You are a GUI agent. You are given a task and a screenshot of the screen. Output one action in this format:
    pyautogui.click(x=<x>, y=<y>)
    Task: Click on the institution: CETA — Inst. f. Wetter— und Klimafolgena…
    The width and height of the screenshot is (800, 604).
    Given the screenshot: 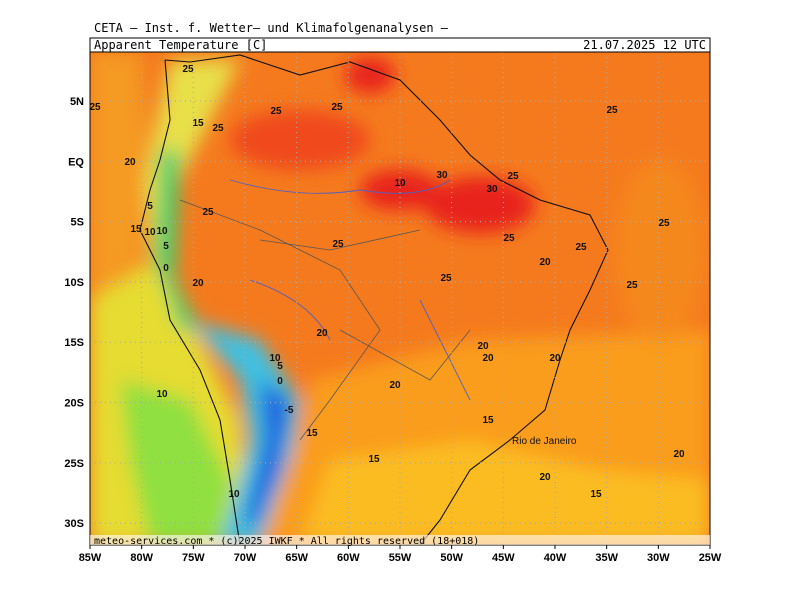 What is the action you would take?
    pyautogui.click(x=271, y=28)
    